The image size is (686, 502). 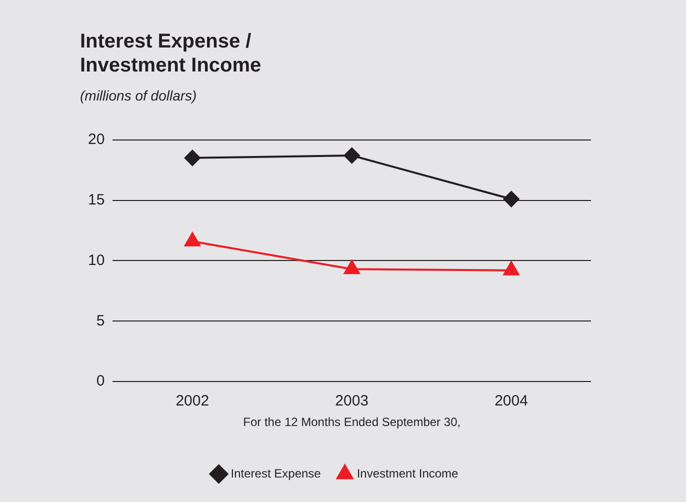 What do you see at coordinates (511, 401) in the screenshot?
I see `x-tick-label: 2004` at bounding box center [511, 401].